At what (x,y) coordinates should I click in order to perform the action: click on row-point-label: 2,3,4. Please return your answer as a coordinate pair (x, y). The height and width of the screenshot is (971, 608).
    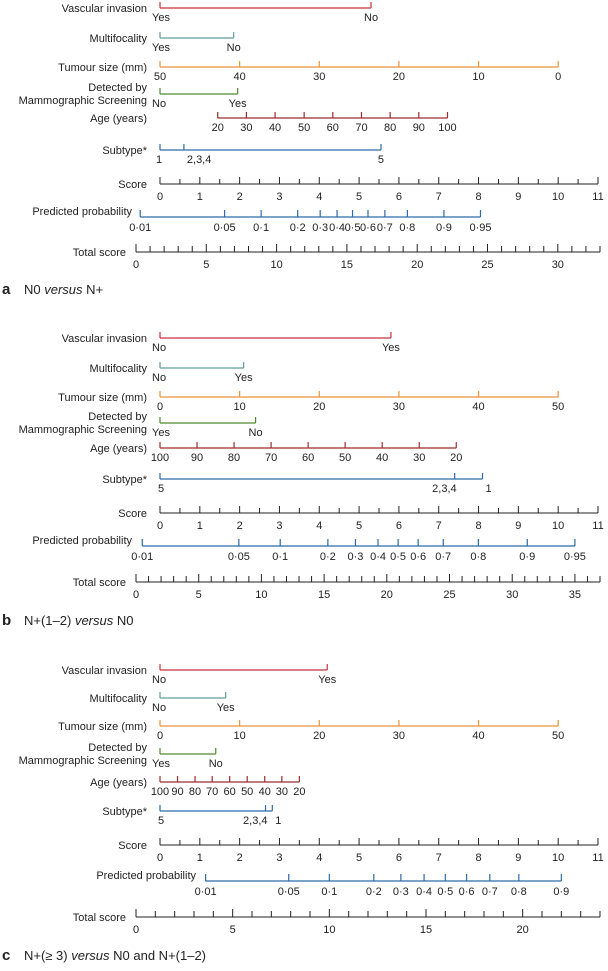
    Looking at the image, I should click on (199, 160).